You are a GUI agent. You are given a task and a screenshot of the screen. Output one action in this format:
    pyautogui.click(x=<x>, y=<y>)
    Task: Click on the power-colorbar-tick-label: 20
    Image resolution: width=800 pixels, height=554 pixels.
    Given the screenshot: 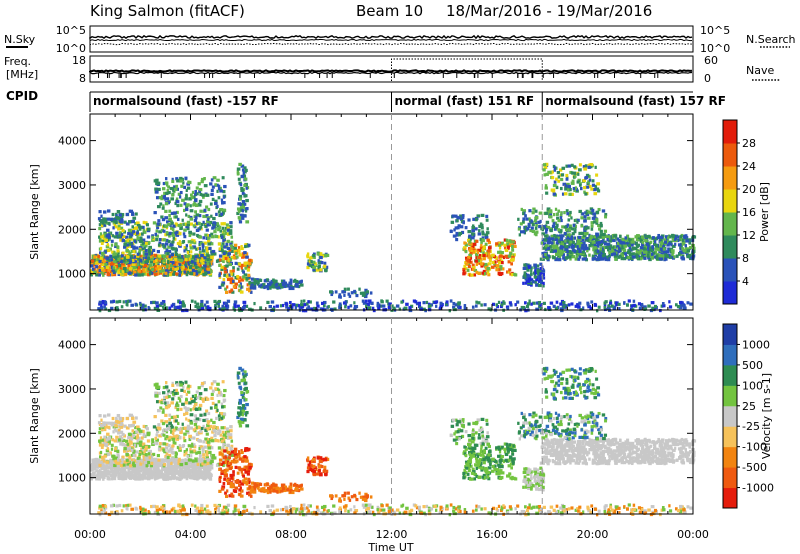 What is the action you would take?
    pyautogui.click(x=749, y=189)
    